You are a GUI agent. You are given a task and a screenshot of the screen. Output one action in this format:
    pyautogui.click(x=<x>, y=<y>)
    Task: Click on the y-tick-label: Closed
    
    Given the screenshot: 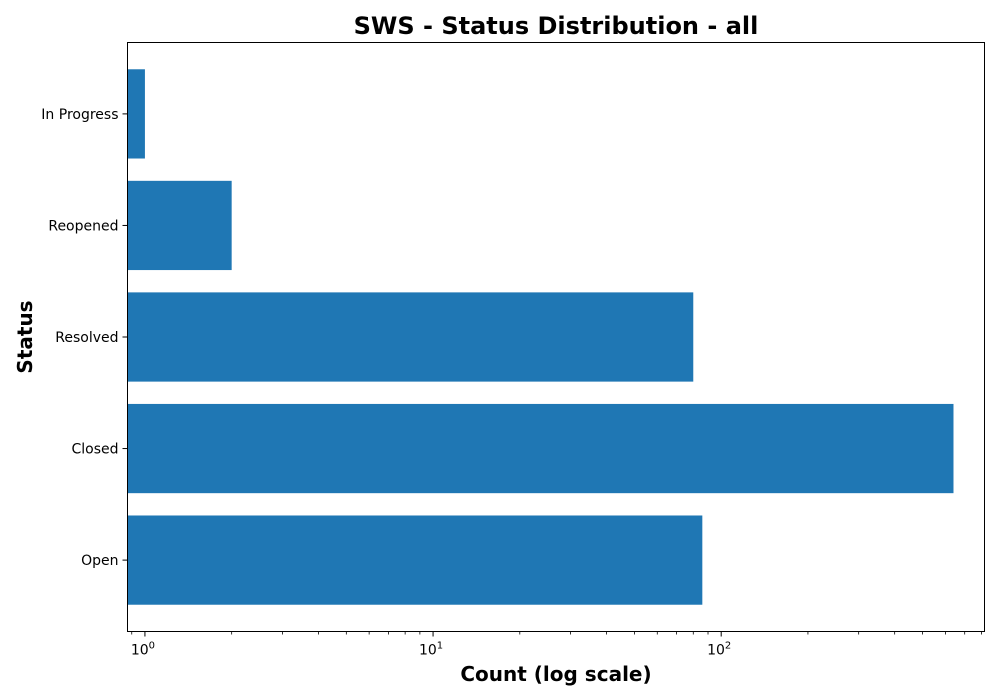 What is the action you would take?
    pyautogui.click(x=94, y=450)
    